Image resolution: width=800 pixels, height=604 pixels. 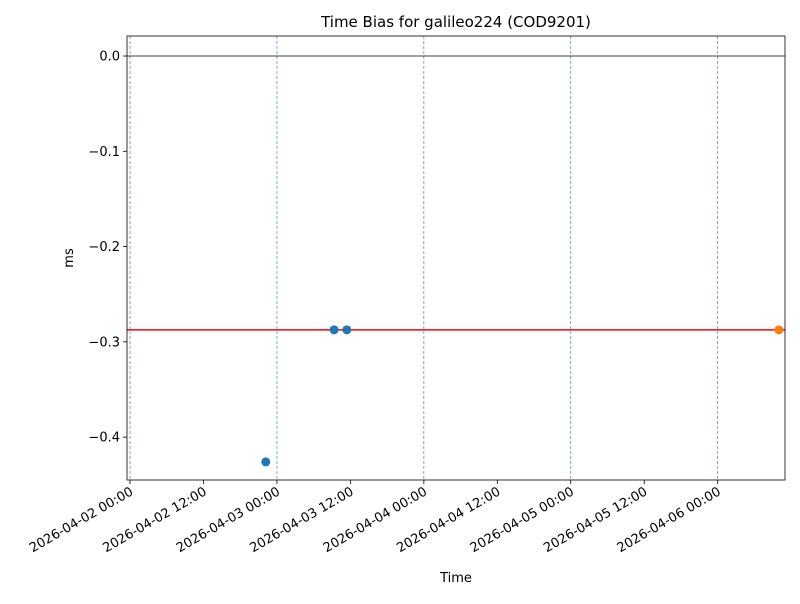 I want to click on y-tick-label: −0.3, so click(x=104, y=342).